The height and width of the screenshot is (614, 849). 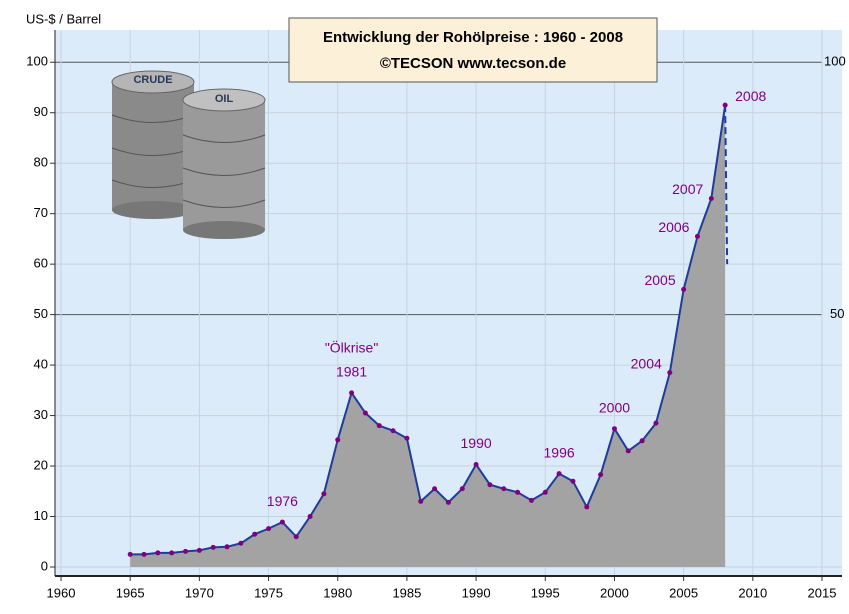 I want to click on barrel-label: CRUDE, so click(x=152, y=80).